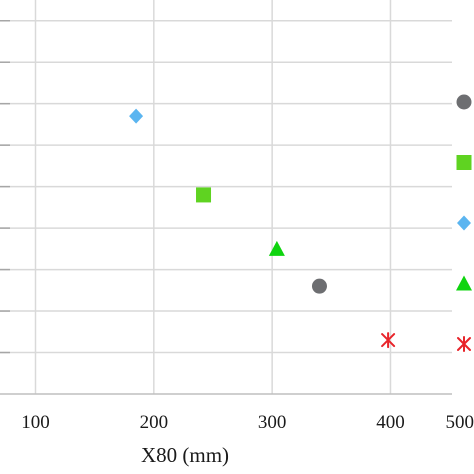  I want to click on legend-marker-diamond, so click(464, 223).